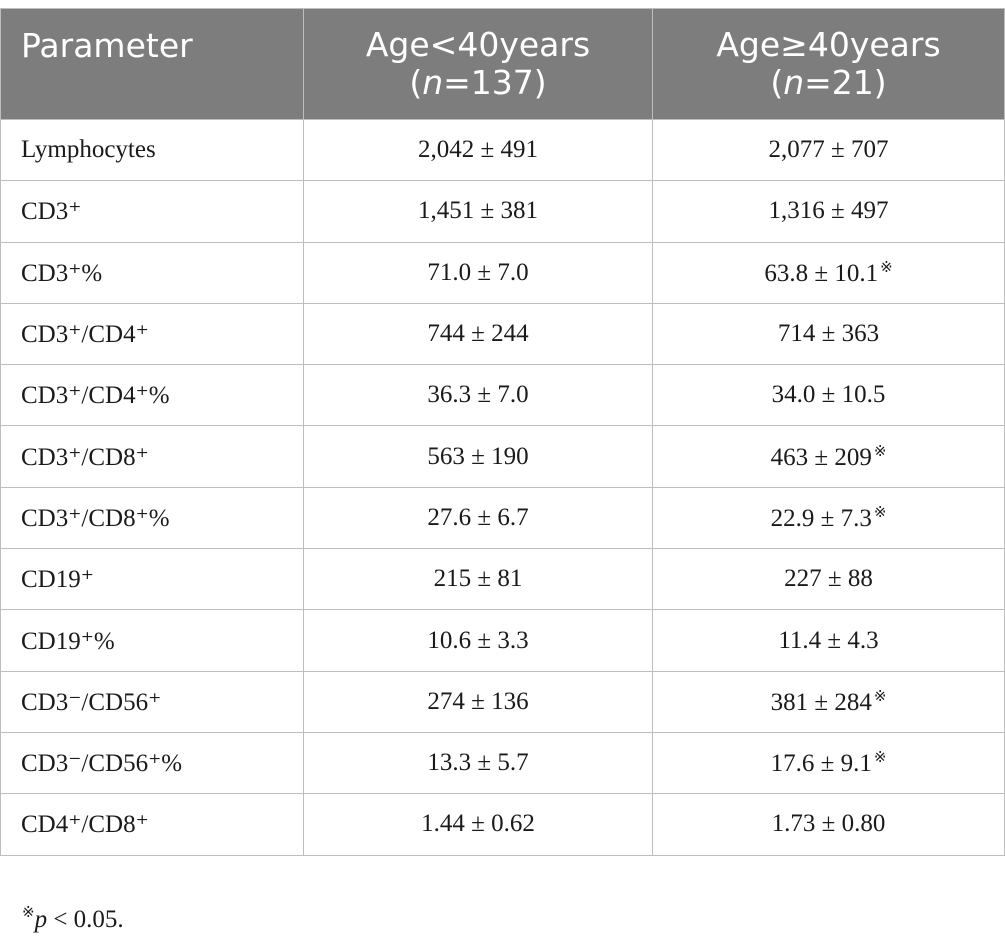 Image resolution: width=1005 pixels, height=938 pixels. Describe the element at coordinates (845, 82) in the screenshot. I see `n-value: =21)` at that location.